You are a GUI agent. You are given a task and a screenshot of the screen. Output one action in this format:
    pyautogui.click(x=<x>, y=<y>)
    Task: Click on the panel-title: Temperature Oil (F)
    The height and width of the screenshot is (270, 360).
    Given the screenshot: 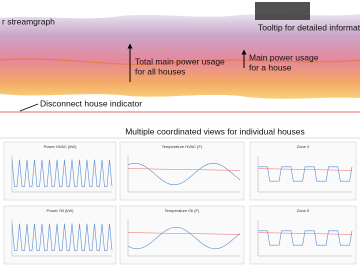 What is the action you would take?
    pyautogui.click(x=182, y=210)
    